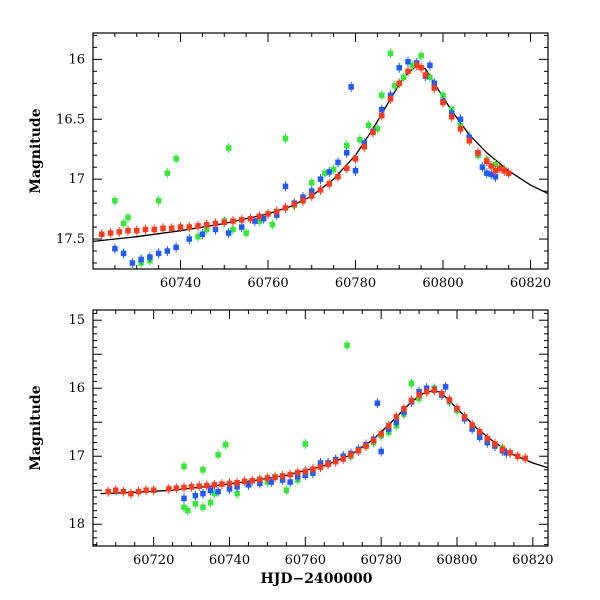  Describe the element at coordinates (70, 239) in the screenshot. I see `y-tick-label: 17.5` at that location.